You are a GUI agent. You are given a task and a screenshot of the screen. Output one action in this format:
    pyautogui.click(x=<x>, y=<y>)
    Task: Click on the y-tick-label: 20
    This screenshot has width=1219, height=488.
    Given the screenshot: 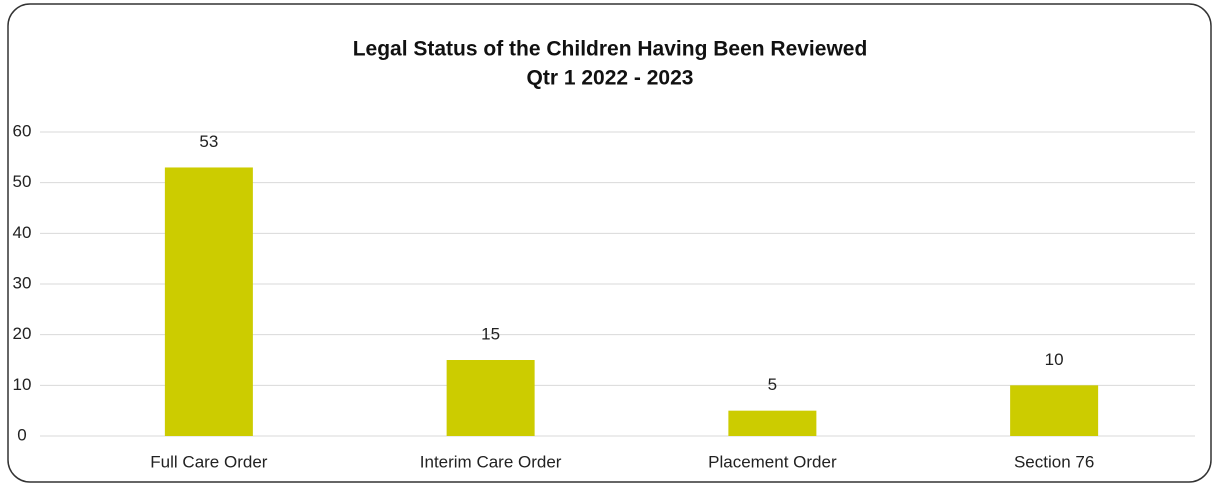 What is the action you would take?
    pyautogui.click(x=22, y=333)
    